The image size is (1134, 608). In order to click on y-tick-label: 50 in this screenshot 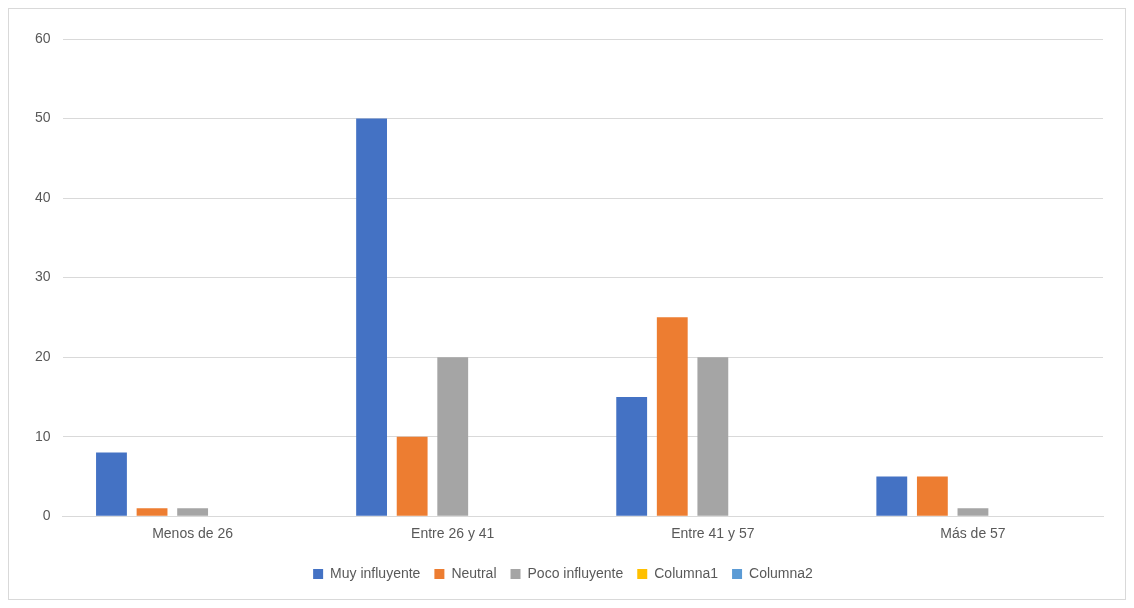, I will do `click(42, 117)`.